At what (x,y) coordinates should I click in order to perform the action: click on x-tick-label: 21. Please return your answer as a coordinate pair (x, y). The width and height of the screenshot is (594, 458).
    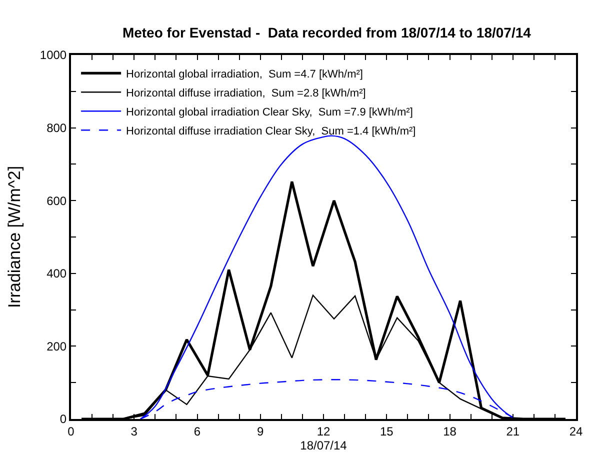
    Looking at the image, I should click on (513, 431).